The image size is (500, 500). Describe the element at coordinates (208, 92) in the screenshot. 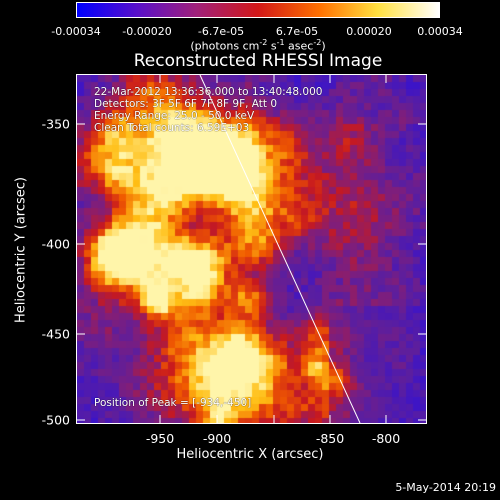

I see `info-line-time: 22-Mar-2012 13:36:36.000 to 13:40:48.000` at that location.